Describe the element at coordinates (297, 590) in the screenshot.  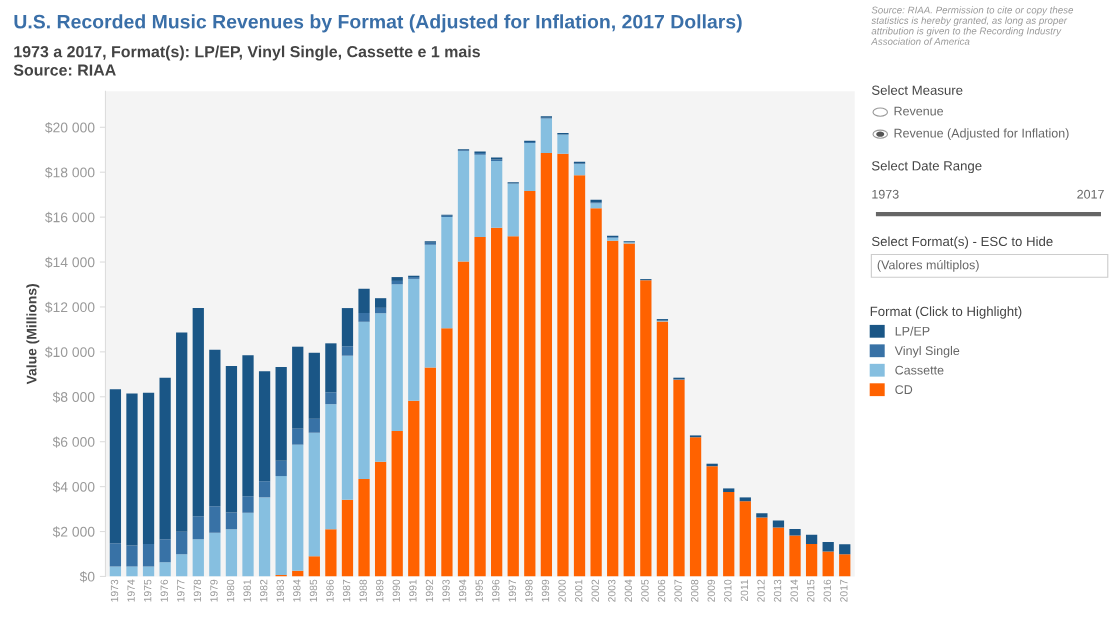
I see `x-tick-label: 1984` at that location.